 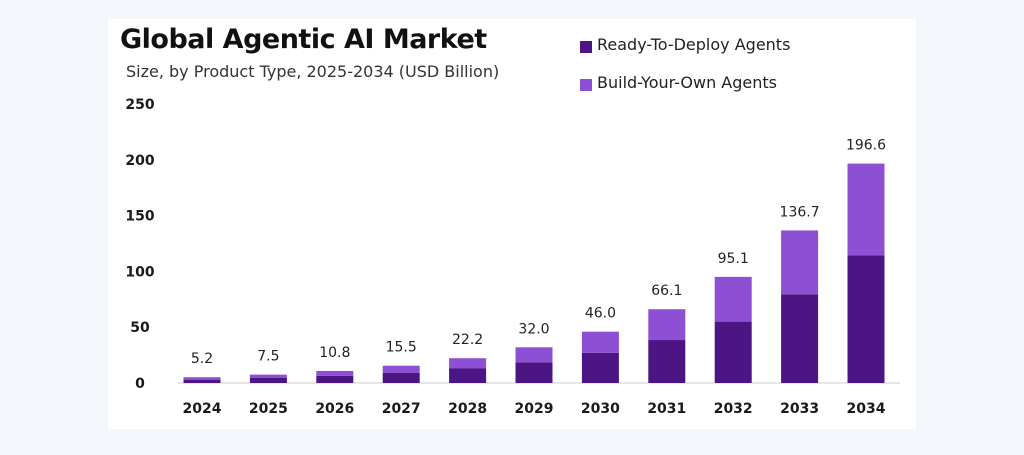 I want to click on x-tick-label: 2027, so click(x=401, y=409).